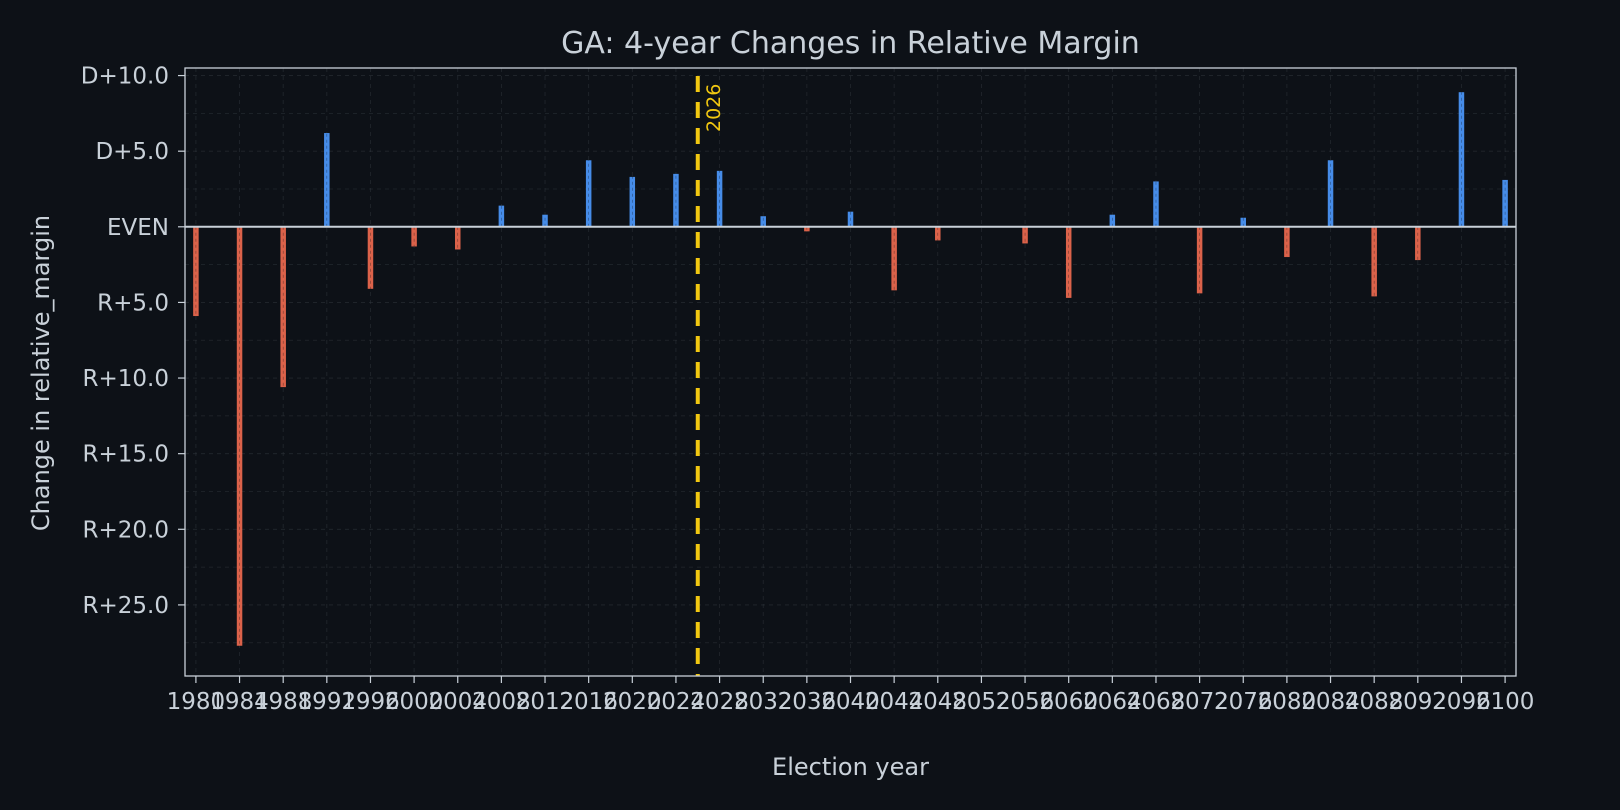 This screenshot has width=1620, height=810. Describe the element at coordinates (126, 606) in the screenshot. I see `y-tick-label: R+25.0` at that location.